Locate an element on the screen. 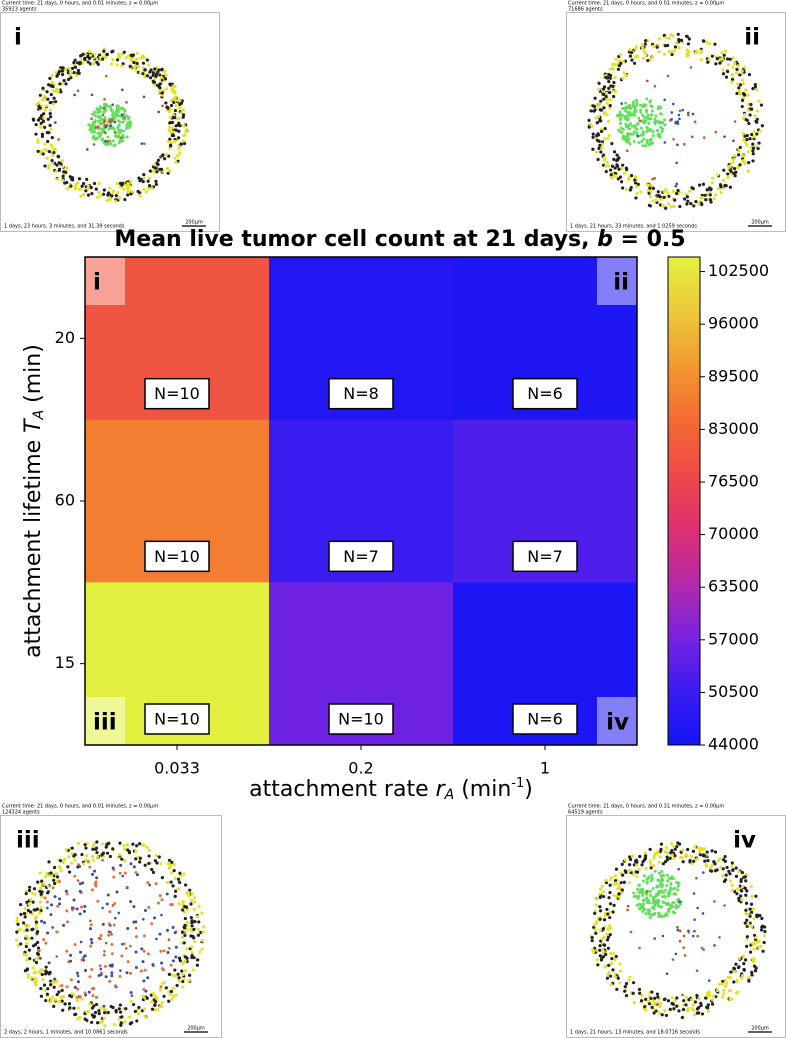 The height and width of the screenshot is (1038, 786). x-tick-label: 0.2 is located at coordinates (360, 768).